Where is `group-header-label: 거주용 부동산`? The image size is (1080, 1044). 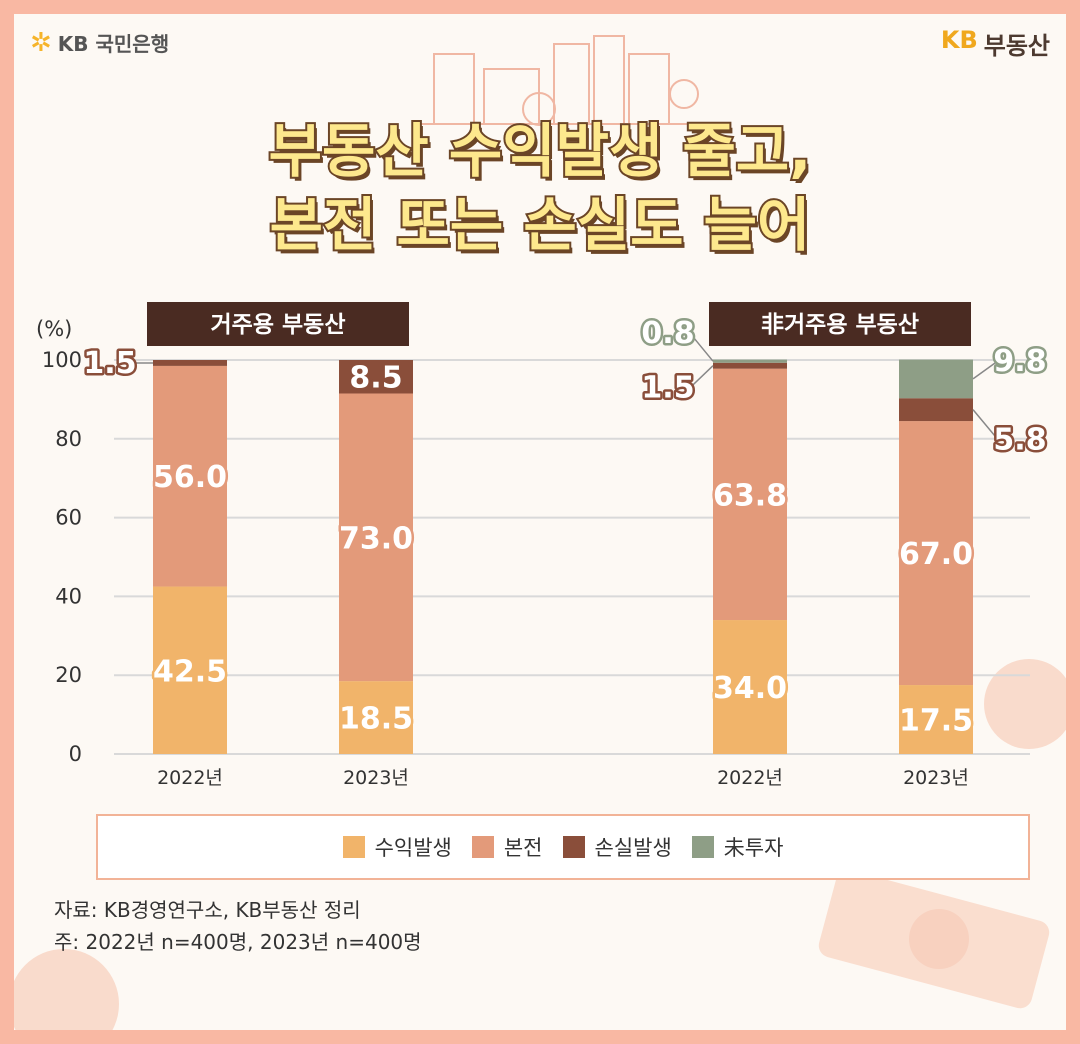
group-header-label: 거주용 부동산 is located at coordinates (278, 325).